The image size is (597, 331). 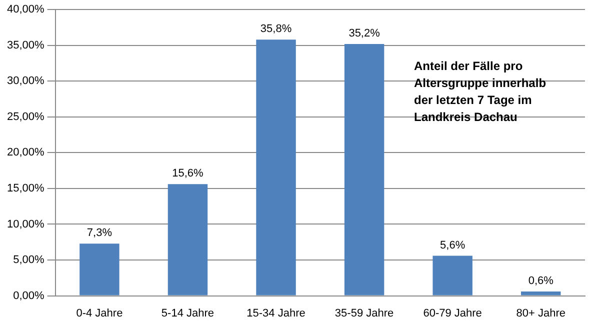 What do you see at coordinates (29, 260) in the screenshot?
I see `y-tick-label: 5,00%` at bounding box center [29, 260].